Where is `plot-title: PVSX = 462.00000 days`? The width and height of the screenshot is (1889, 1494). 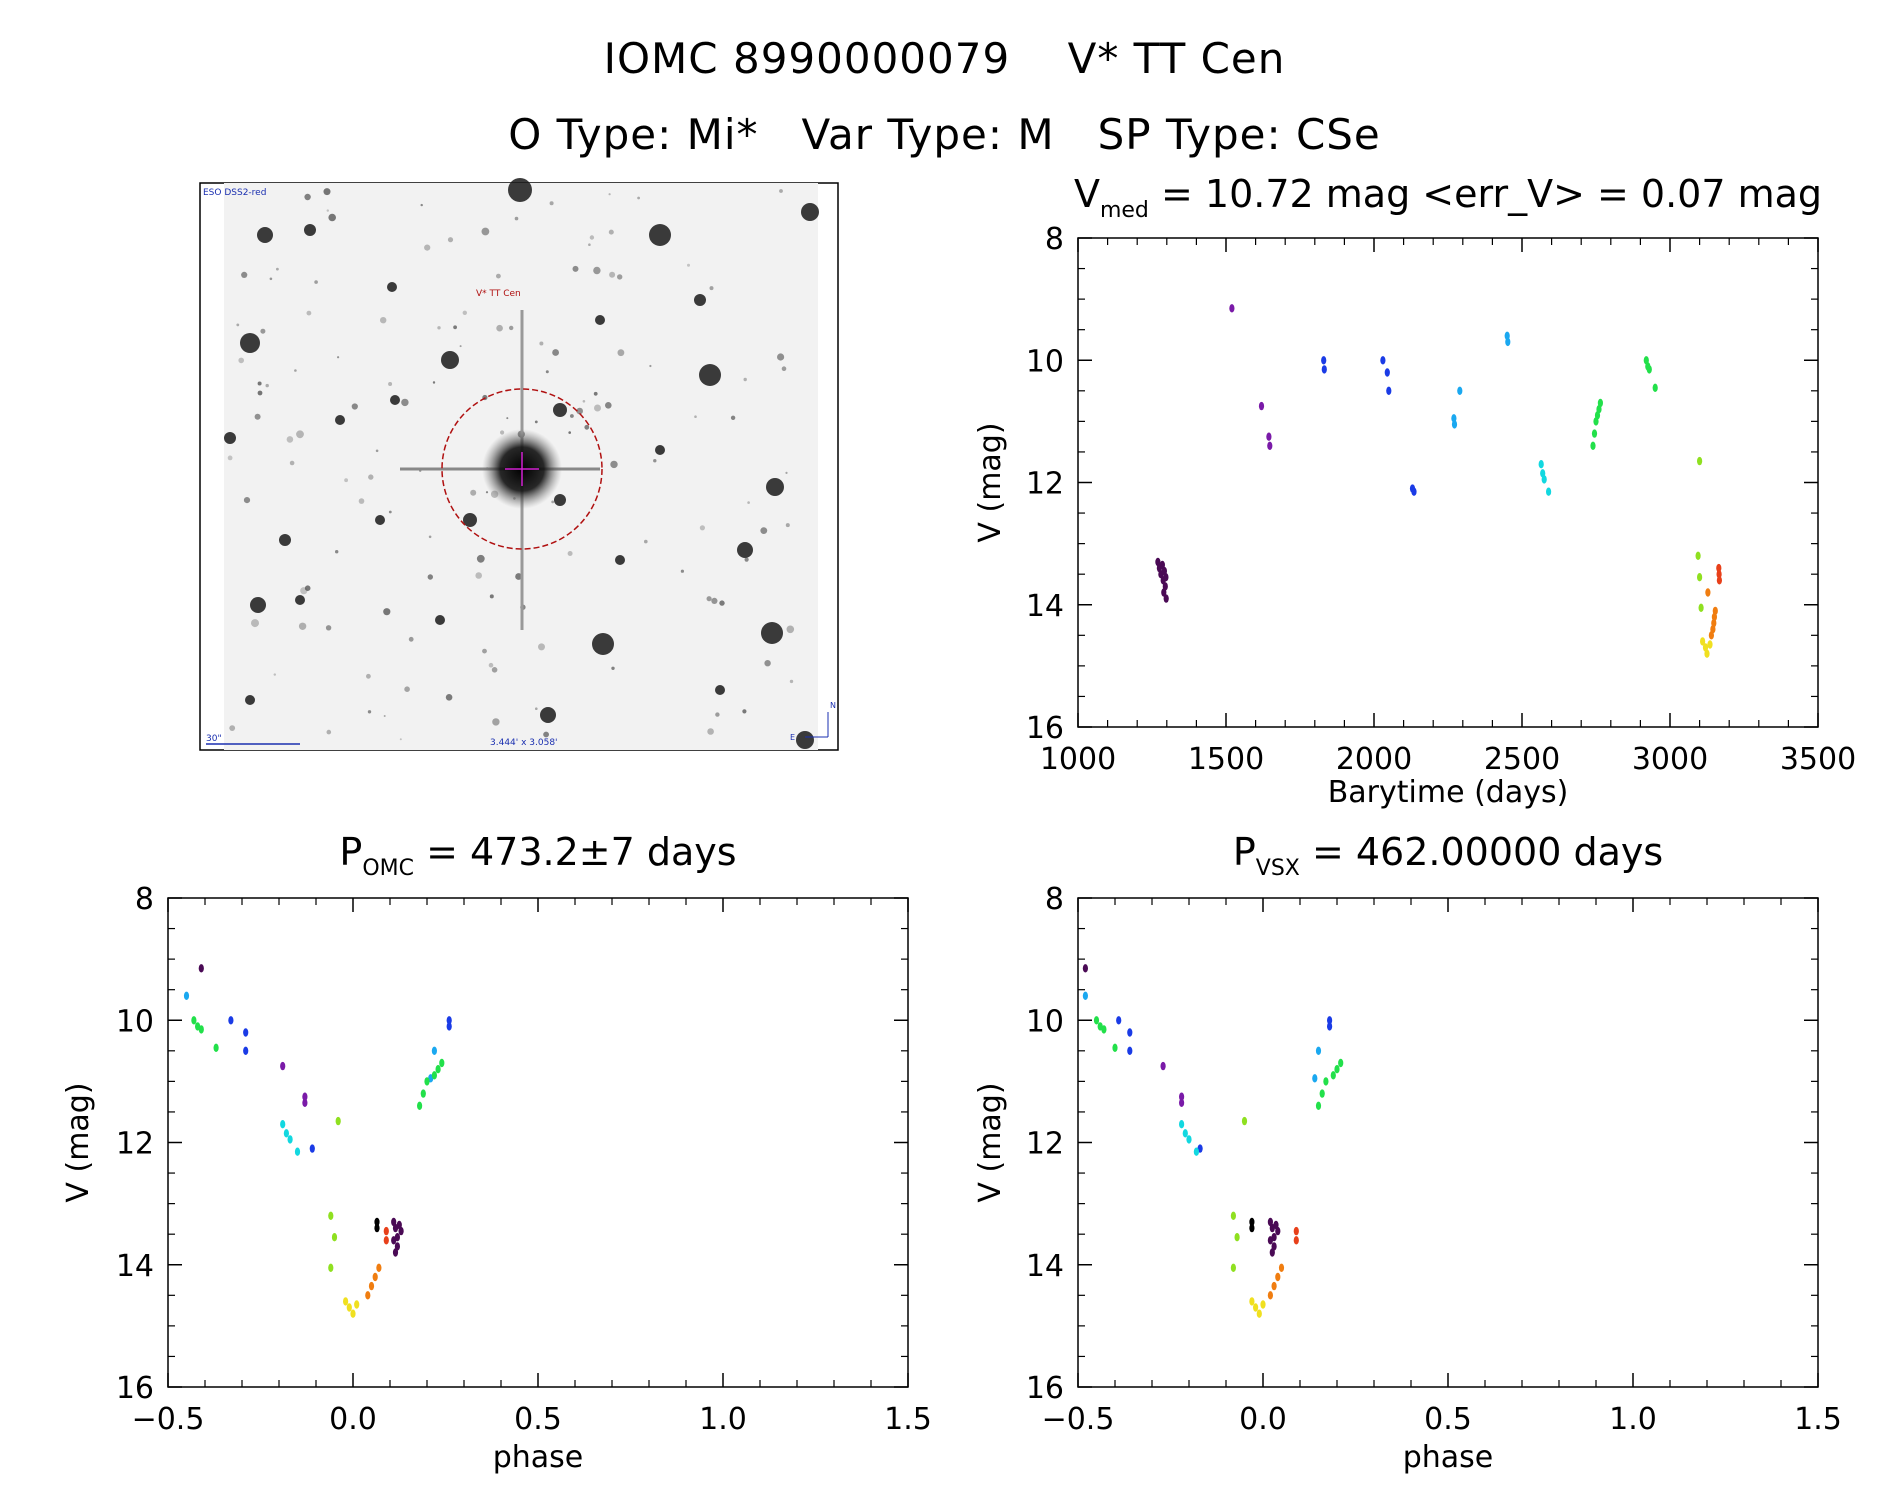
plot-title: PVSX = 462.00000 days is located at coordinates (1448, 855).